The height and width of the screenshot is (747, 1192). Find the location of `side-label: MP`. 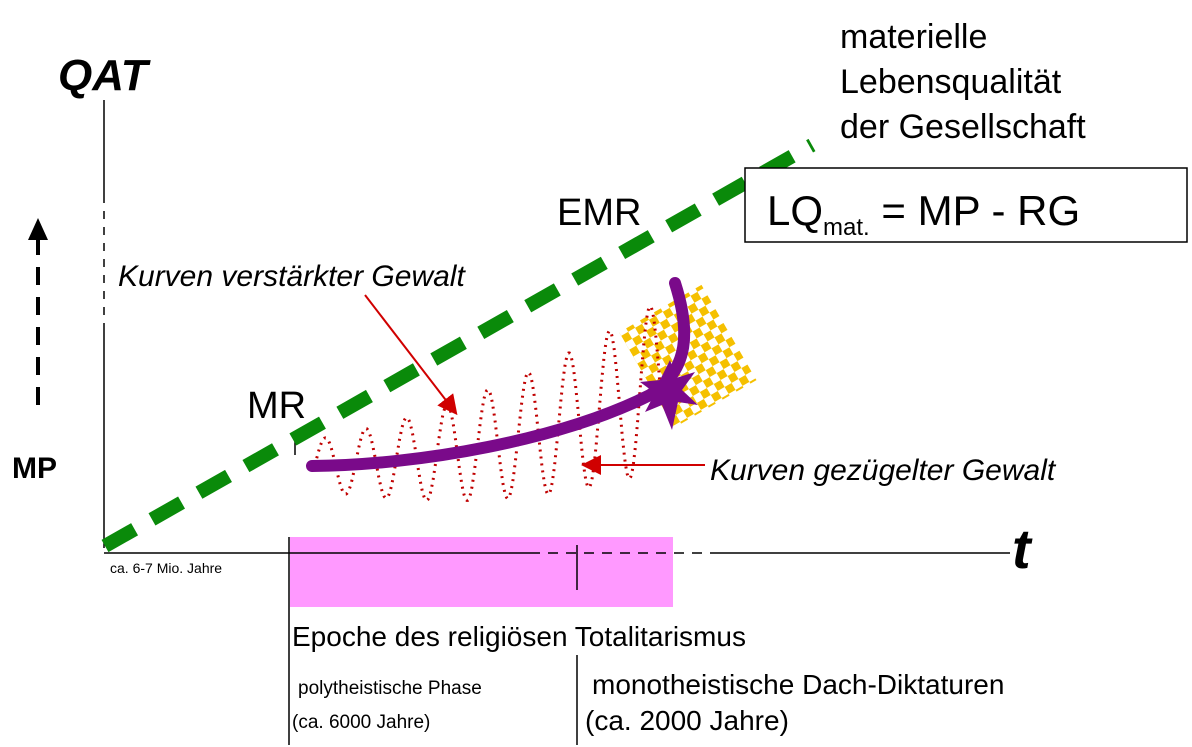

side-label: MP is located at coordinates (34, 468).